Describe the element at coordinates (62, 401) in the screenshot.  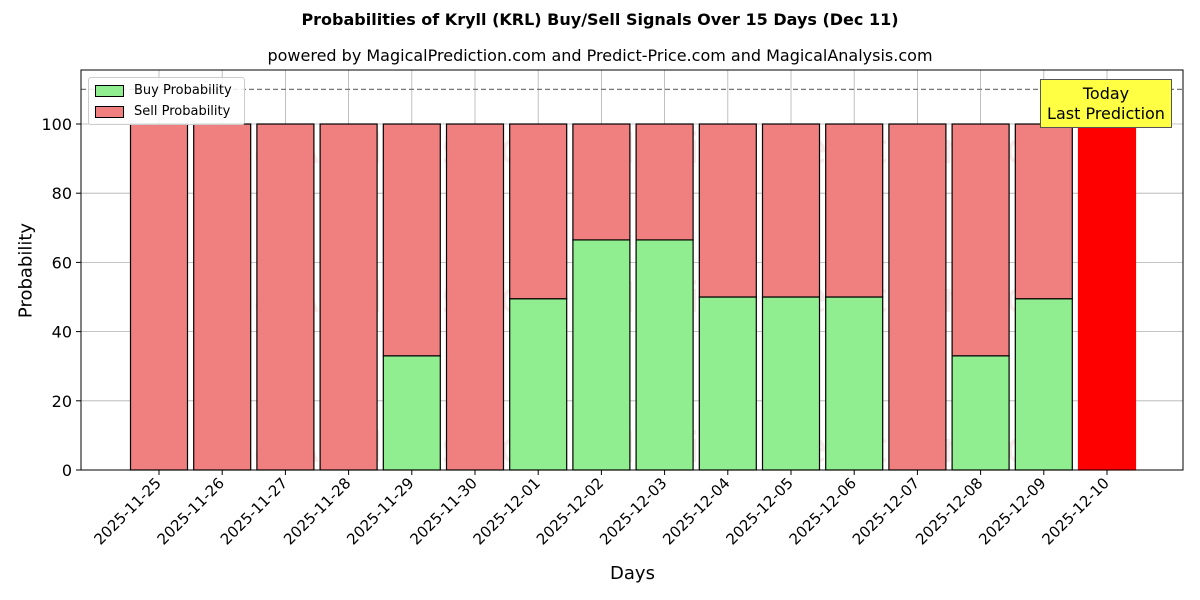
I see `y-tick-label: 20` at that location.